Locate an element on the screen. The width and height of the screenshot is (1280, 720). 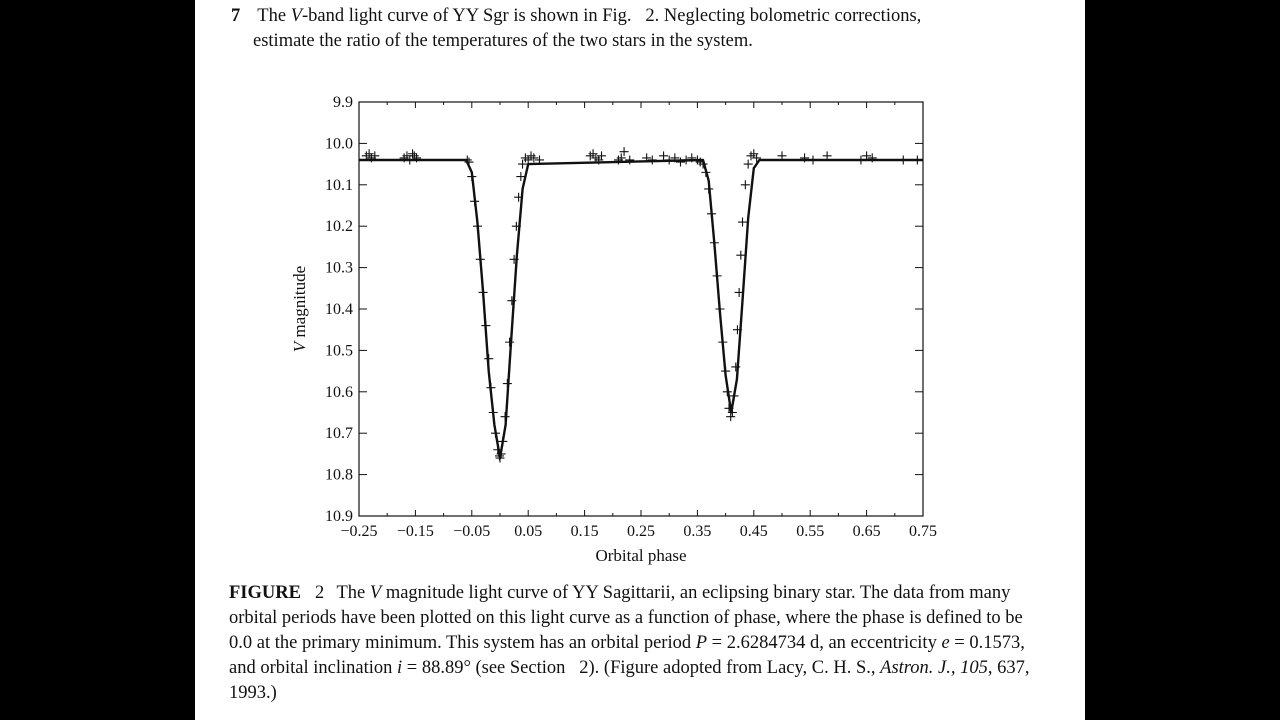
y-tick-label: 10.1 is located at coordinates (339, 185).